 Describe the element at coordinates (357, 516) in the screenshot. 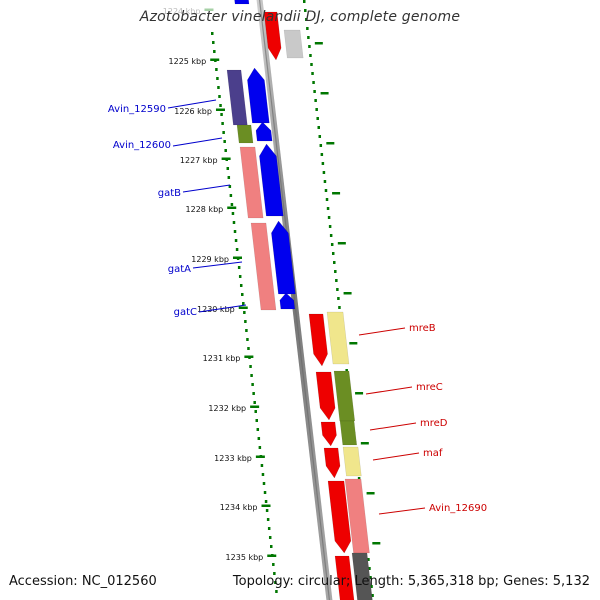

I see `cog-avin-12690-block` at that location.